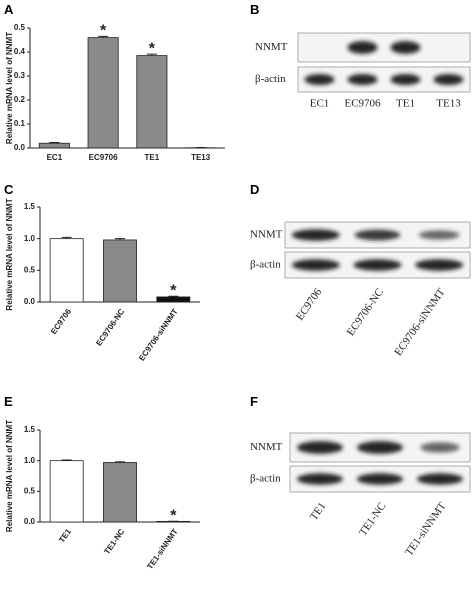 Image resolution: width=474 pixels, height=598 pixels. What do you see at coordinates (20, 51) in the screenshot?
I see `y-tick-label: 0.4` at bounding box center [20, 51].